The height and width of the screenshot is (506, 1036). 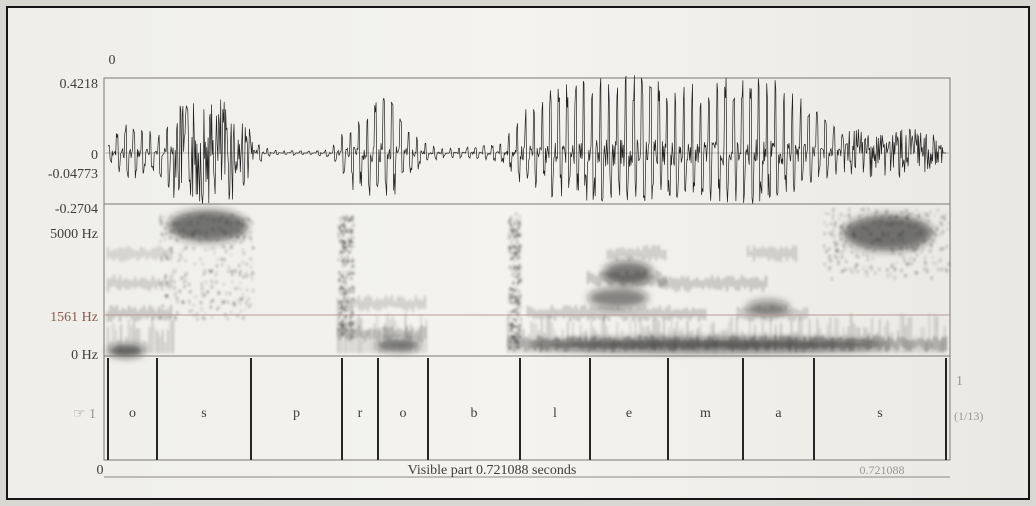 What do you see at coordinates (84, 355) in the screenshot?
I see `spectrogram-fmin-label: 0 Hz` at bounding box center [84, 355].